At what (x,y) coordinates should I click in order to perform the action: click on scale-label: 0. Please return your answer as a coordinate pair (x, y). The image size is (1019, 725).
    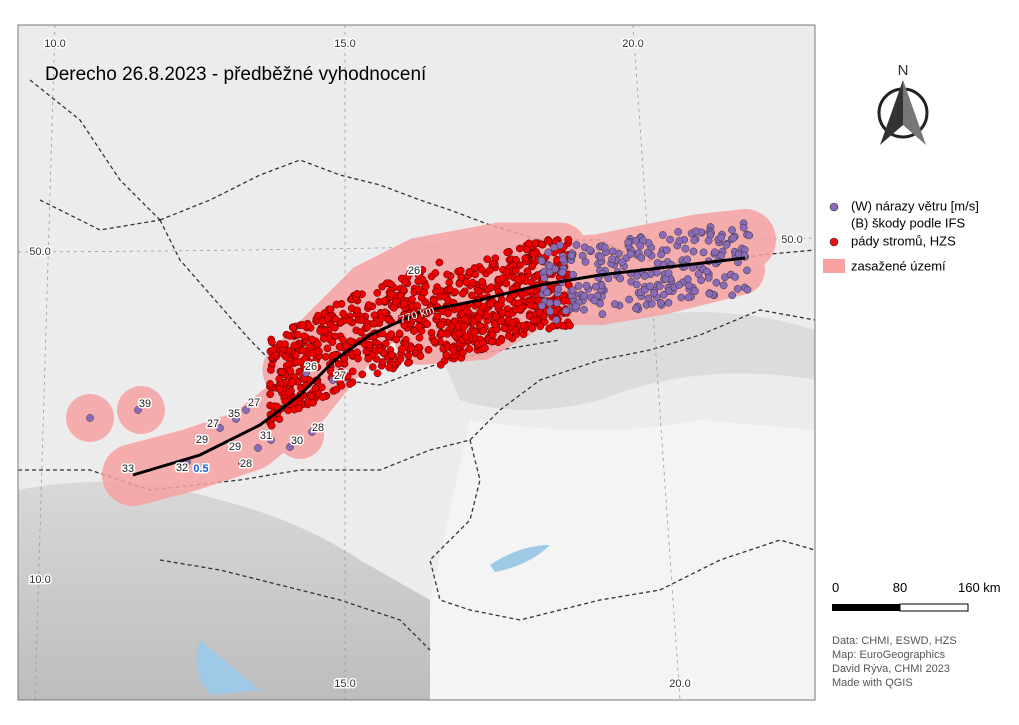
    Looking at the image, I should click on (835, 587).